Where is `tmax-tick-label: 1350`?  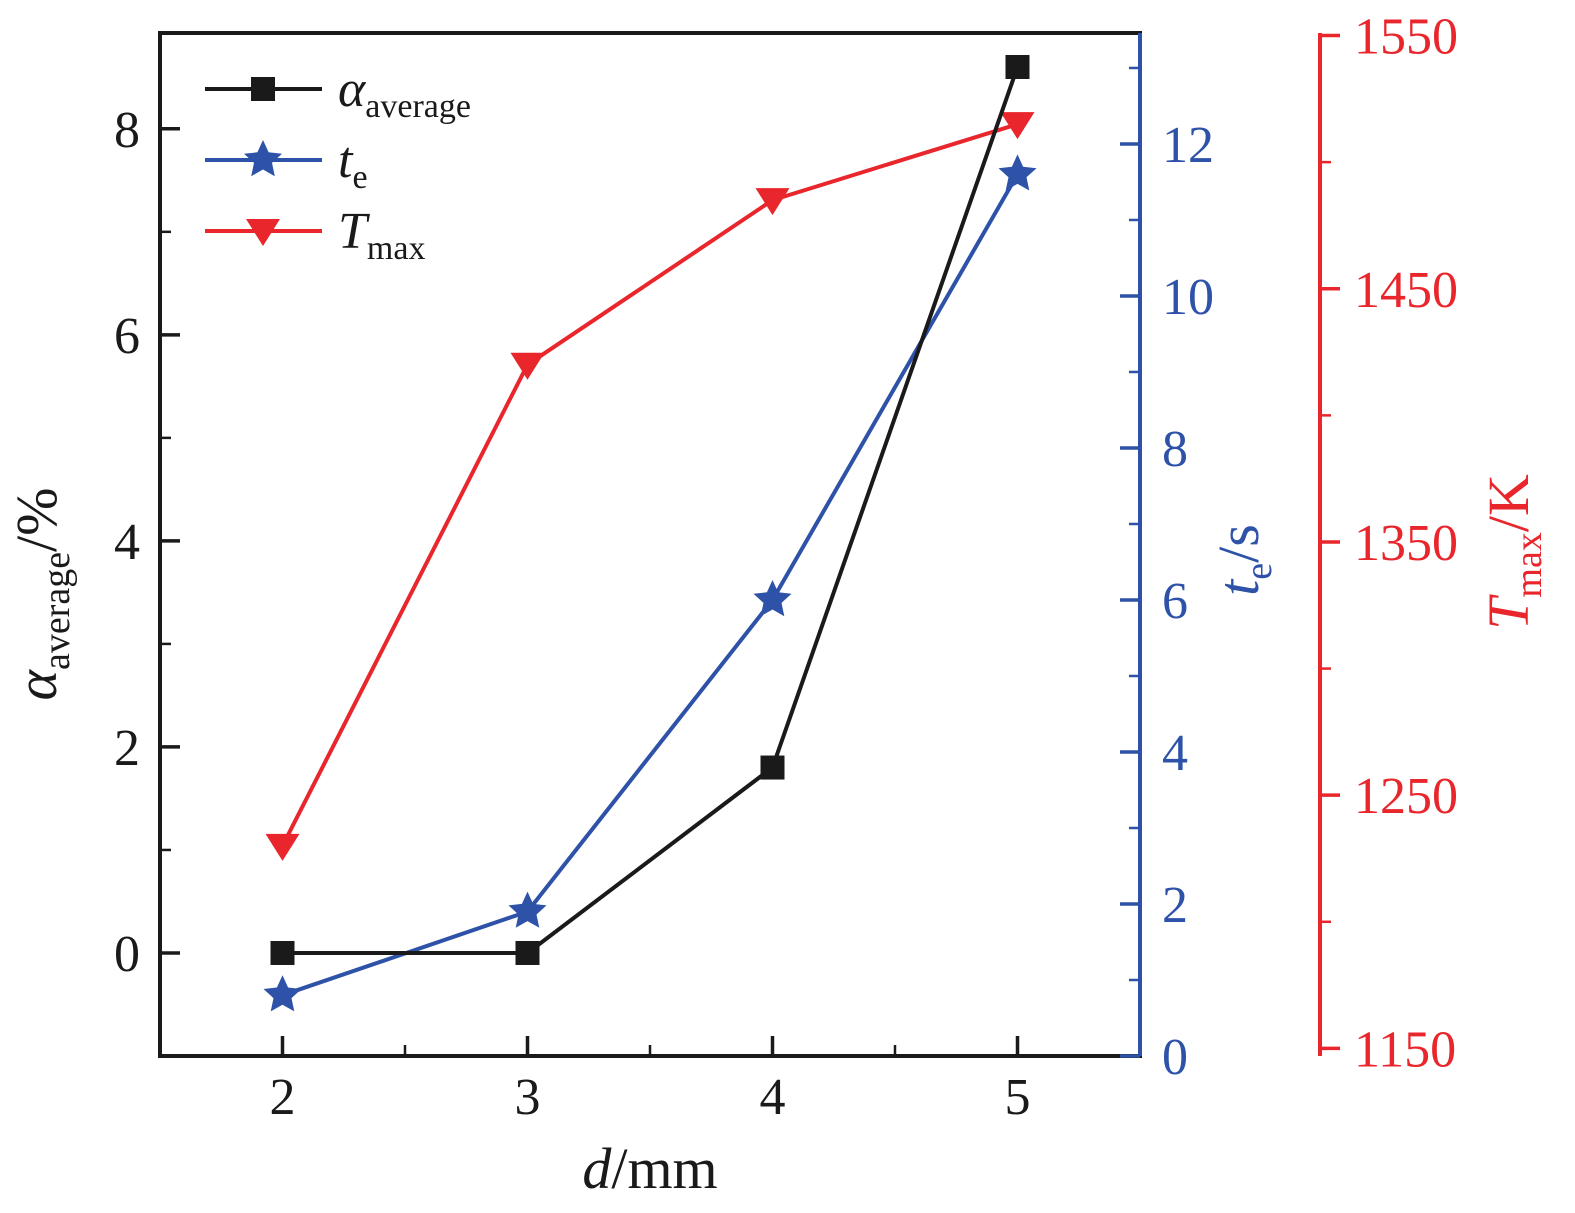
tmax-tick-label: 1350 is located at coordinates (1406, 543).